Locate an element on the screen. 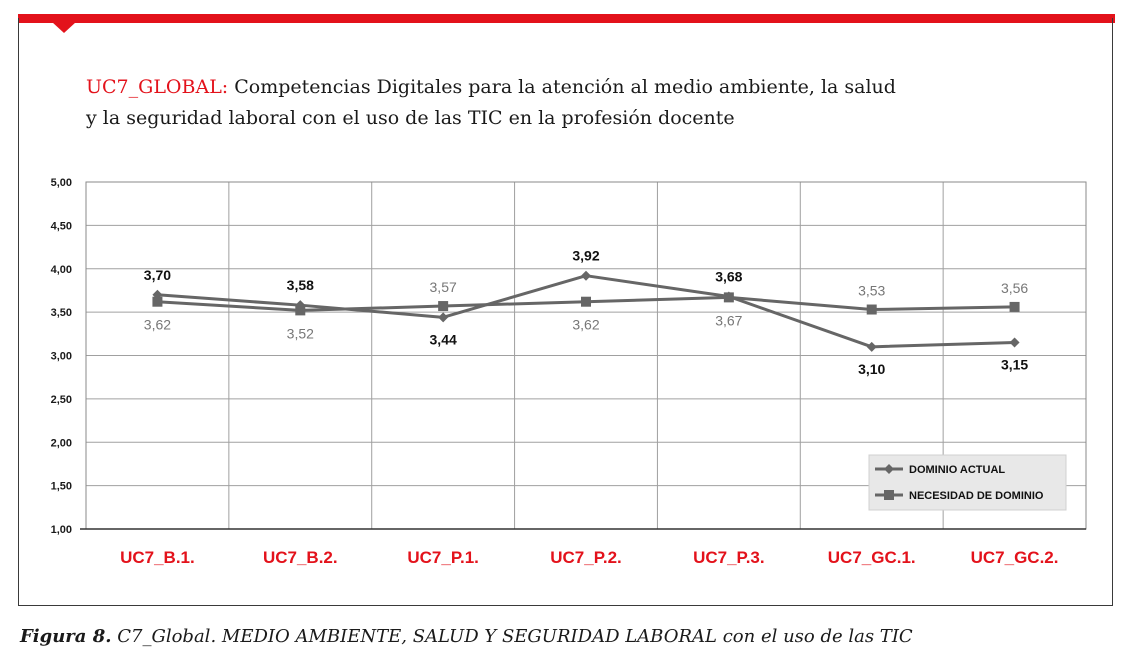 The height and width of the screenshot is (668, 1131). data-label-necesidad: 3,67 is located at coordinates (728, 320).